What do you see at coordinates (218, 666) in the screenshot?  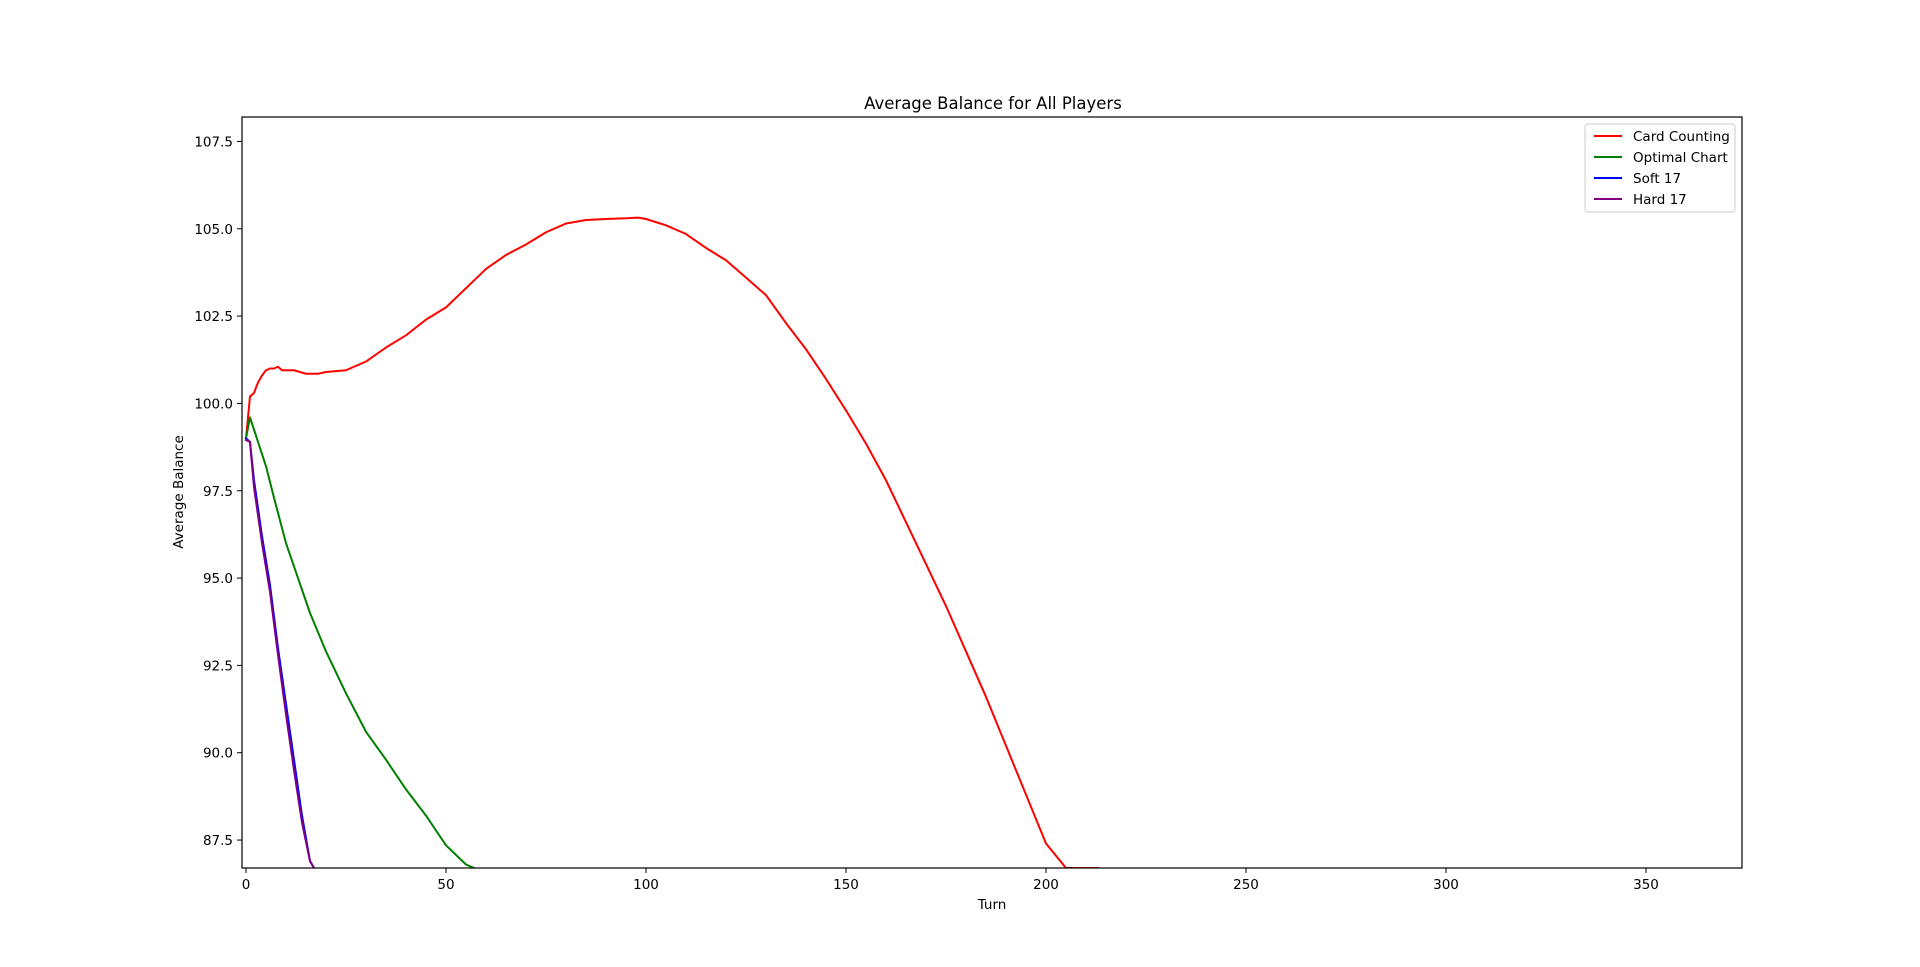 I see `y-tick-label: 92.5` at bounding box center [218, 666].